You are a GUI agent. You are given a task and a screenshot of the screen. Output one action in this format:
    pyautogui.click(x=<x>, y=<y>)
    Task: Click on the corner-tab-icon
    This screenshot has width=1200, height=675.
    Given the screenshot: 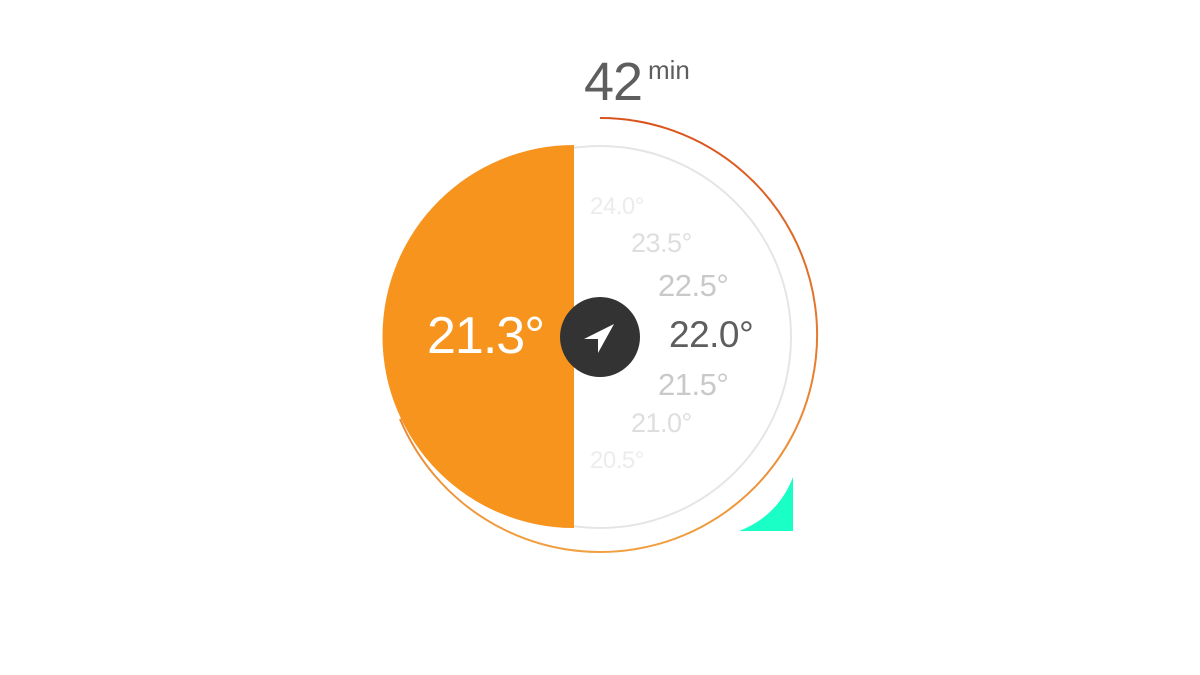 What is the action you would take?
    pyautogui.click(x=766, y=504)
    